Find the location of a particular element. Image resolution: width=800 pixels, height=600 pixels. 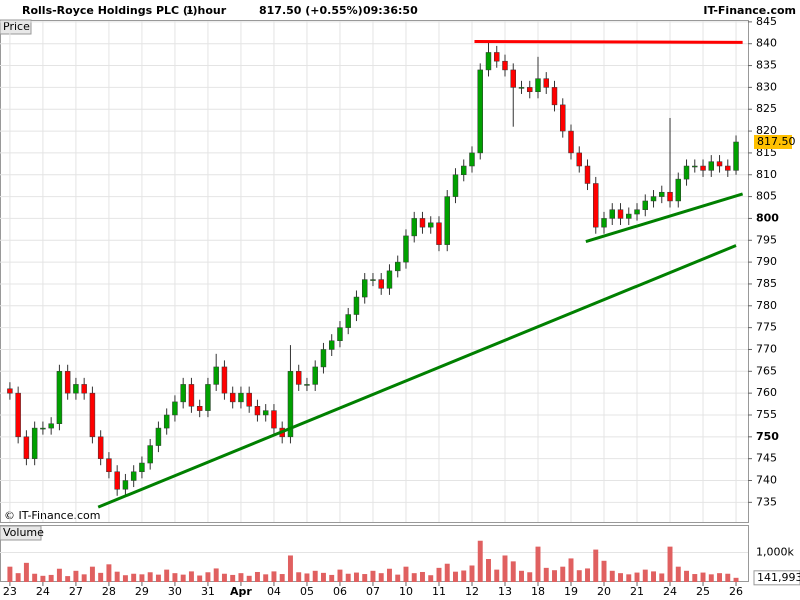

y-tick-label: 830 is located at coordinates (766, 86).